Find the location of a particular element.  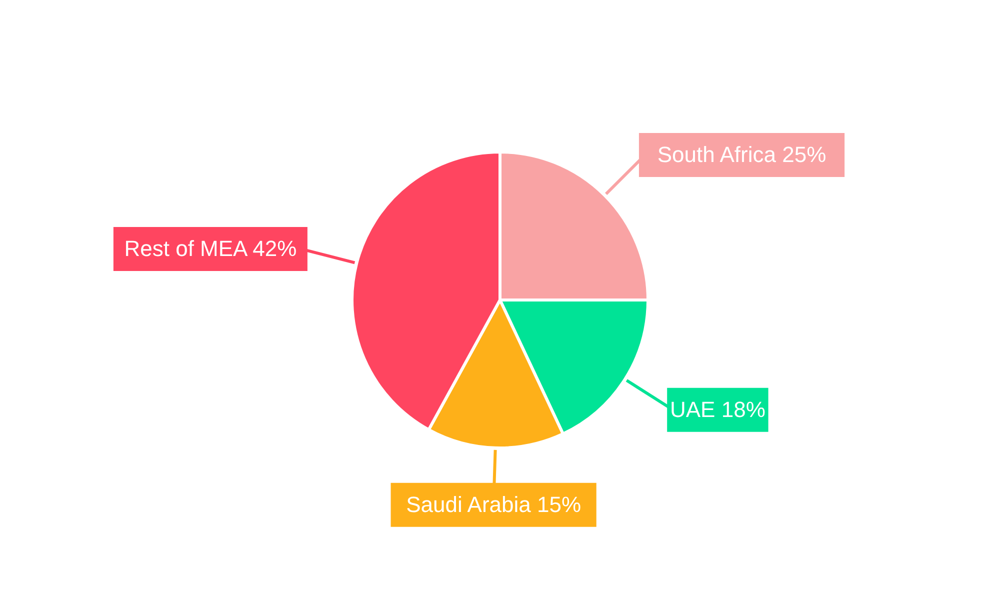

slice-label: South Africa 25% is located at coordinates (741, 155).